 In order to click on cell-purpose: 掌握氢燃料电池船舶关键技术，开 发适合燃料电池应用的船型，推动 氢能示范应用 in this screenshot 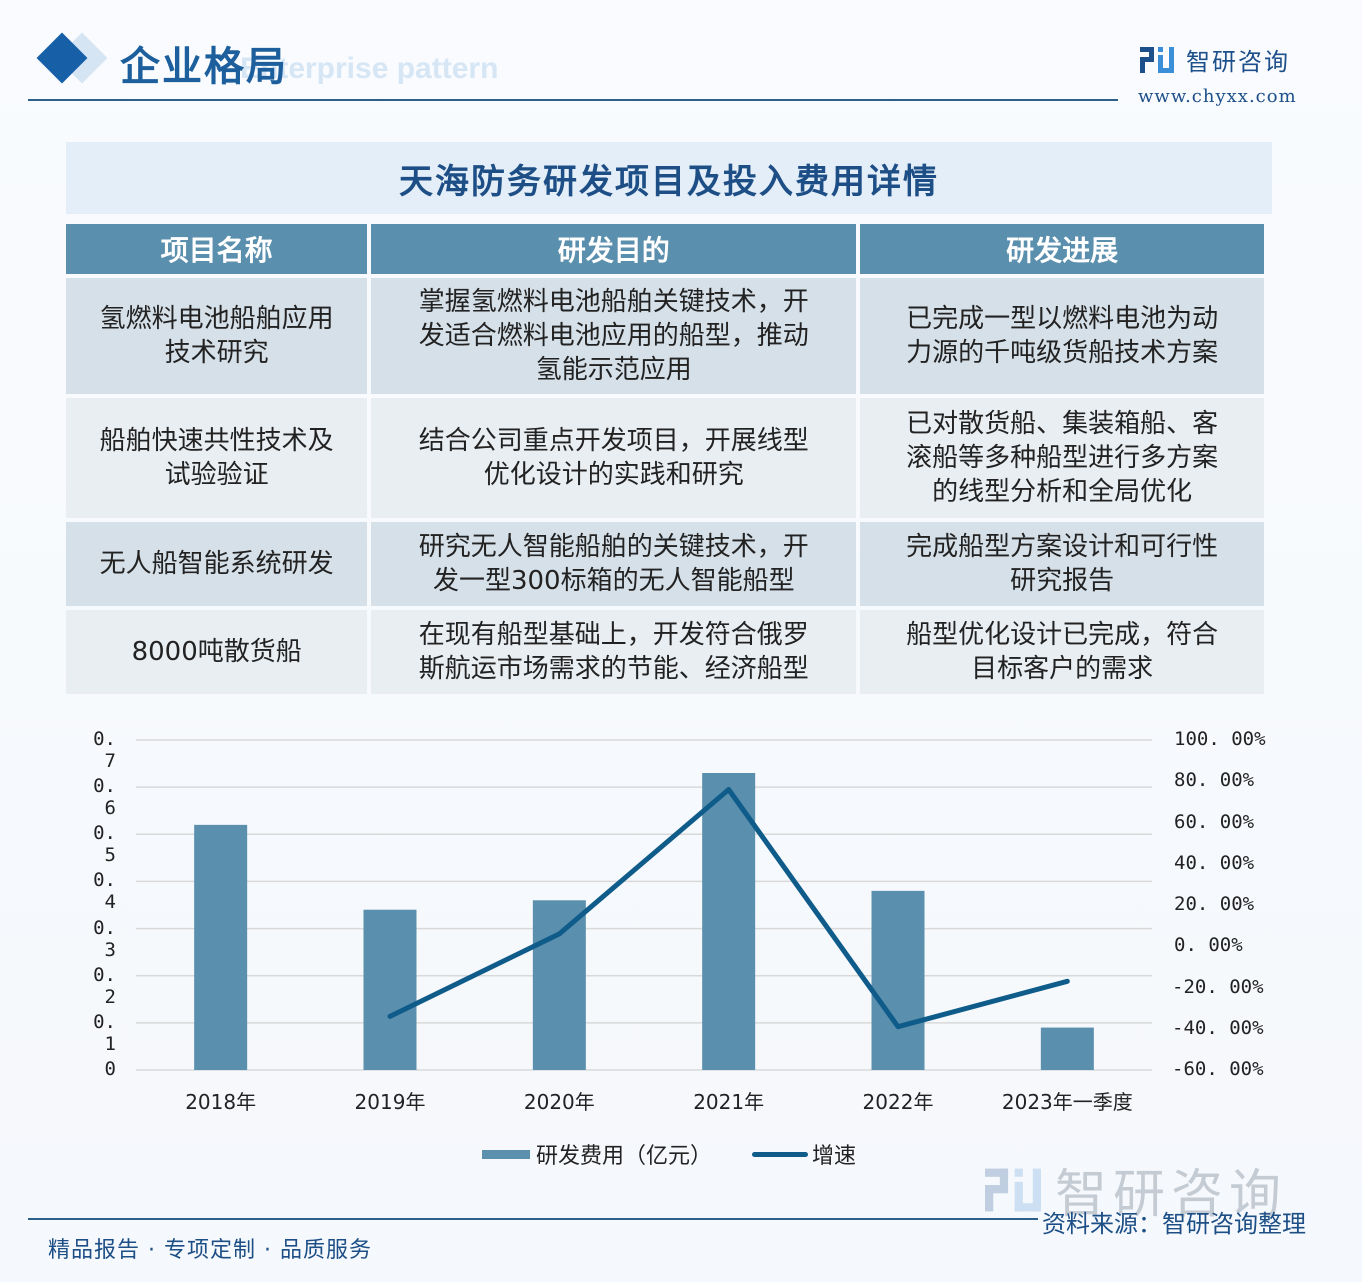, I will do `click(614, 336)`.